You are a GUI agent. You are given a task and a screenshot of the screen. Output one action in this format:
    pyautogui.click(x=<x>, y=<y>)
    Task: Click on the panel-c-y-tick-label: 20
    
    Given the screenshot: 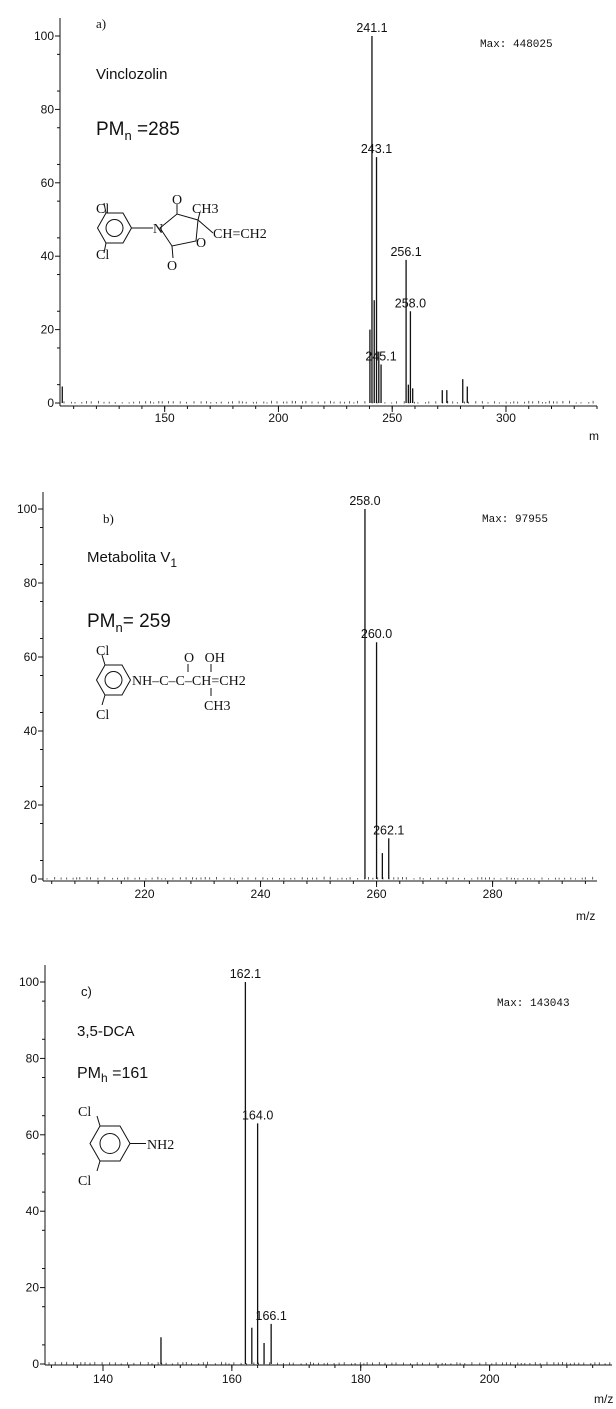 What is the action you would take?
    pyautogui.click(x=33, y=1288)
    